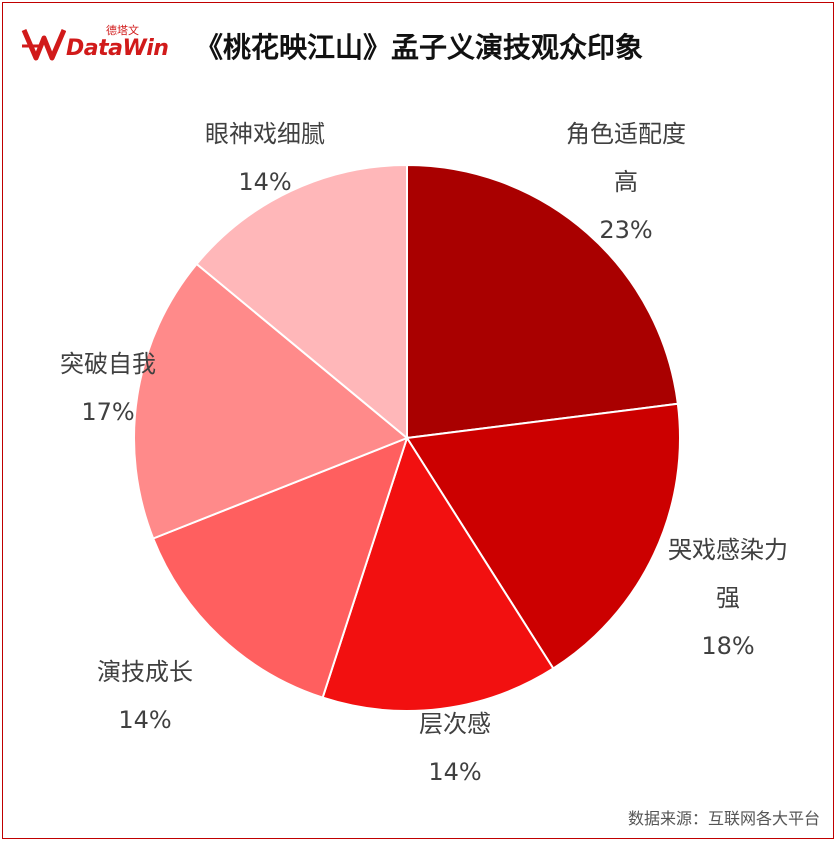 Image resolution: width=838 pixels, height=843 pixels. What do you see at coordinates (418, 47) in the screenshot?
I see `chart-title: 《桃花映江山》孟子义演技观众印象` at bounding box center [418, 47].